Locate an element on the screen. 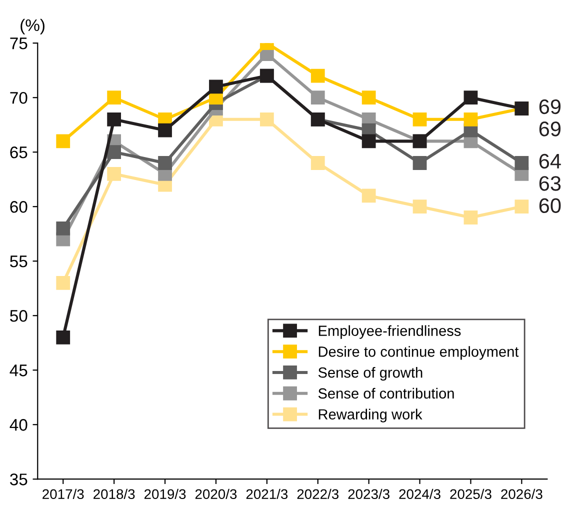 The image size is (579, 507). x-tick-label: 2018/3 is located at coordinates (114, 494).